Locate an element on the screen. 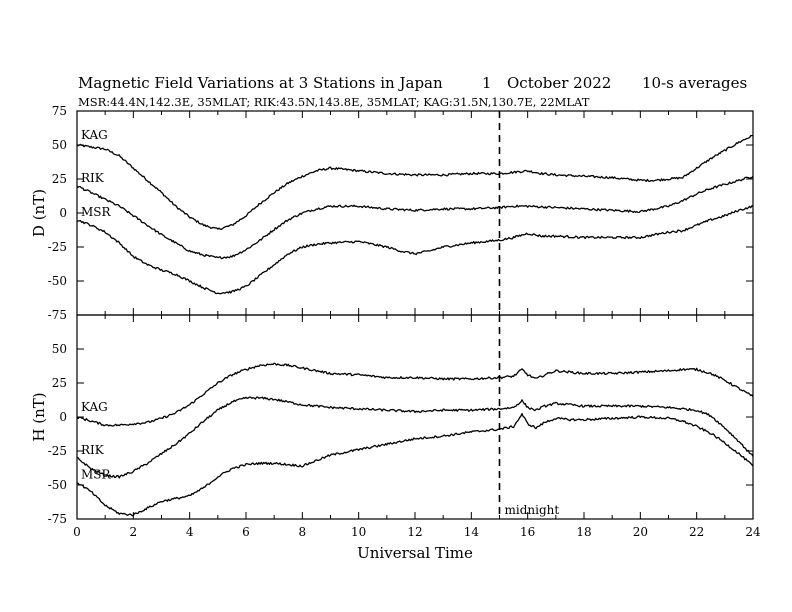 The image size is (792, 612). x-tick-label: 10 is located at coordinates (358, 532).